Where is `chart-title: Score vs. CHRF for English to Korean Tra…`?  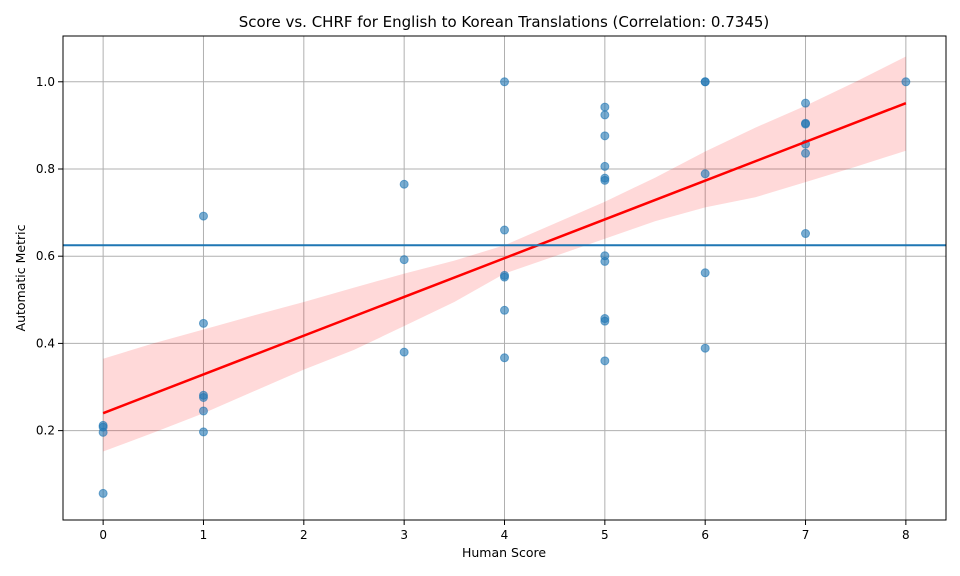
chart-title: Score vs. CHRF for English to Korean Tra… is located at coordinates (504, 22).